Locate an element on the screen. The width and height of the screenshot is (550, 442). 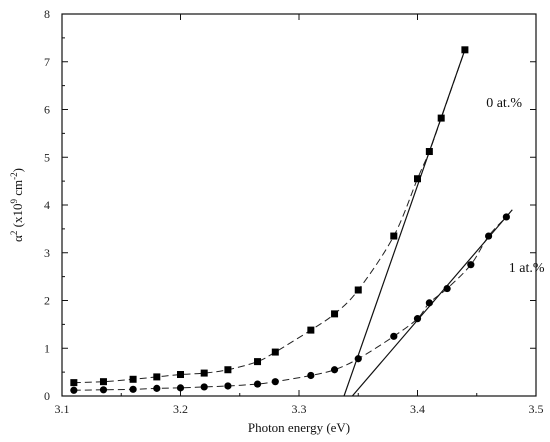
y-tick-label-0: 0 is located at coordinates (47, 396).